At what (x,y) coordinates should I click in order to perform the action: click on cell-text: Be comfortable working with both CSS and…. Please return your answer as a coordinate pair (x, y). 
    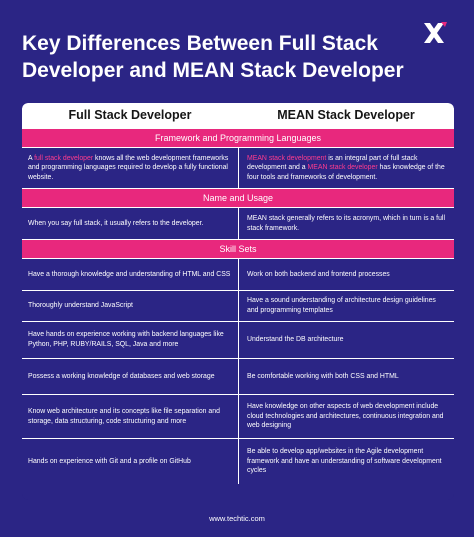
    Looking at the image, I should click on (323, 377).